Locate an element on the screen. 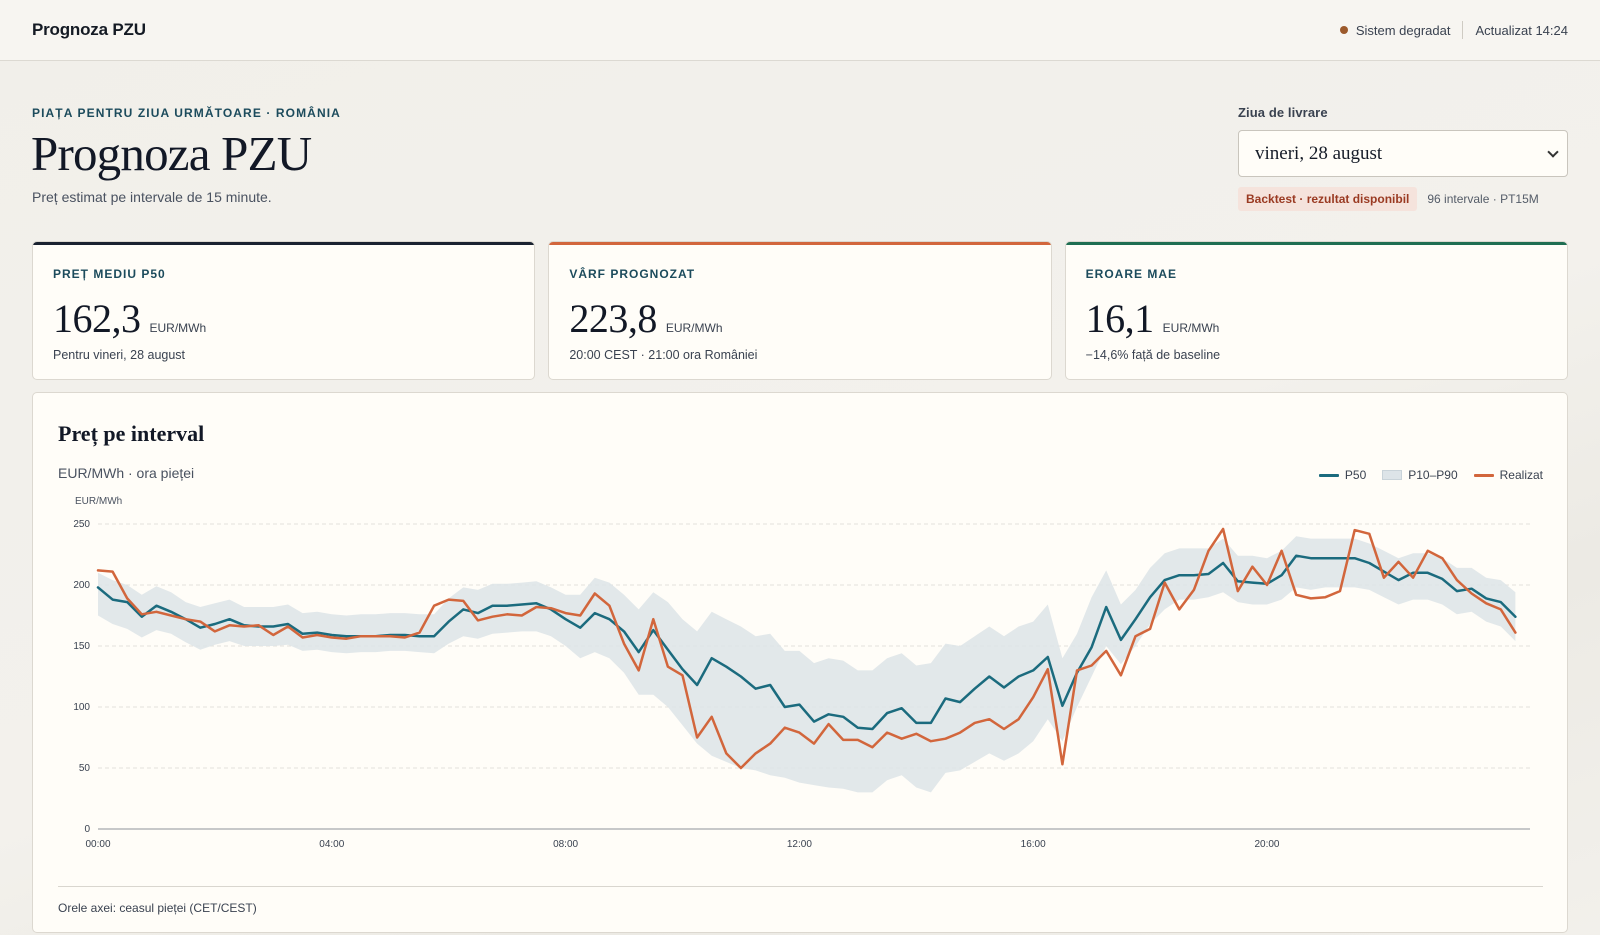 This screenshot has height=935, width=1600. card-label: EROARE MAE is located at coordinates (1131, 274).